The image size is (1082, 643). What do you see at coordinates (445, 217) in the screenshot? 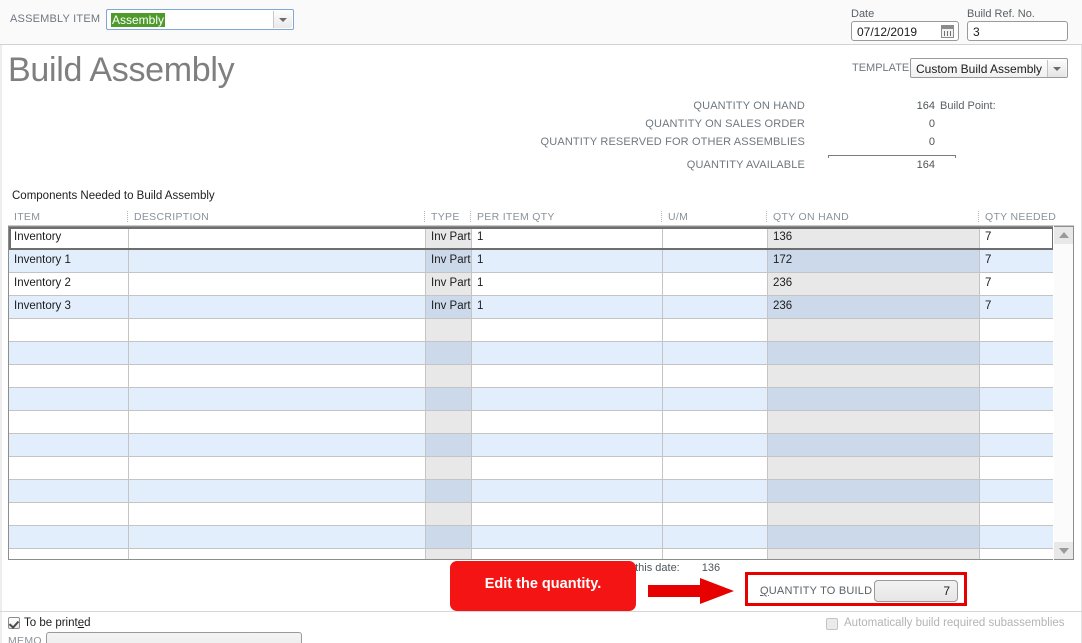
I see `column-header-type: TYPE` at bounding box center [445, 217].